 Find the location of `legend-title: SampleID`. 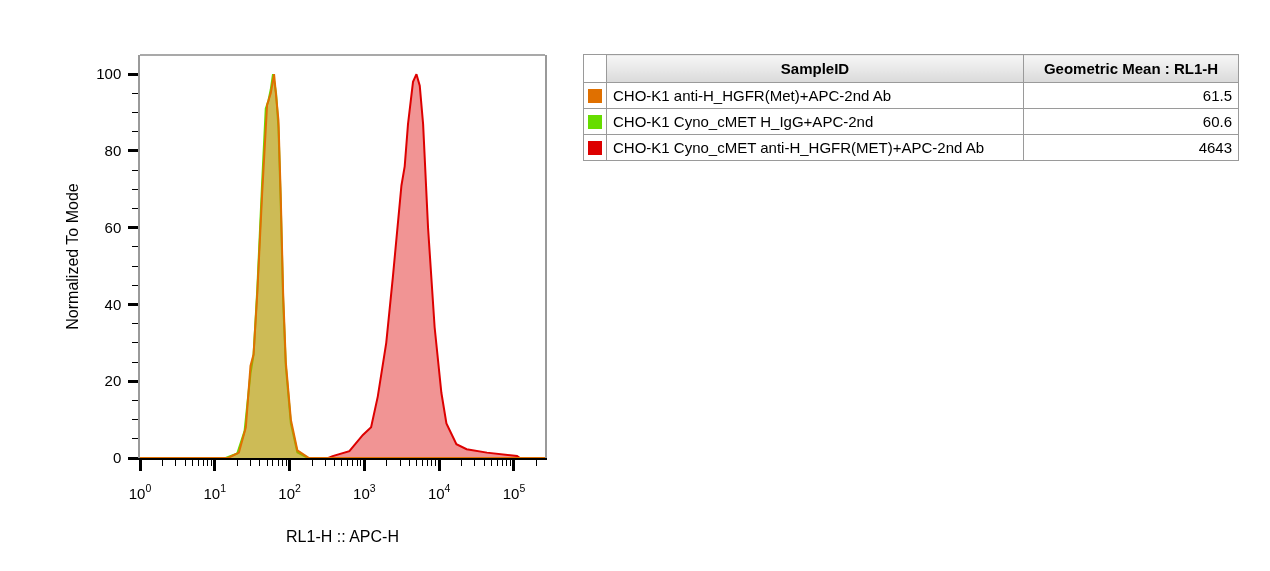

legend-title: SampleID is located at coordinates (815, 68).